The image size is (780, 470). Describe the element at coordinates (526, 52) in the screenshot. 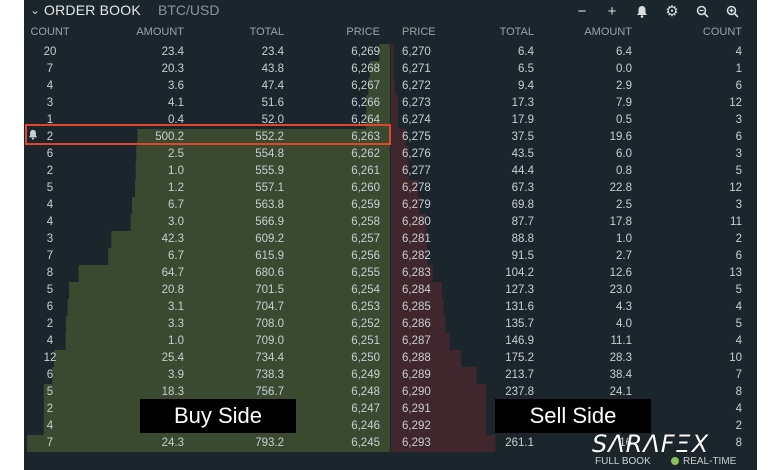

I see `ask-total-cell: 6.4` at that location.